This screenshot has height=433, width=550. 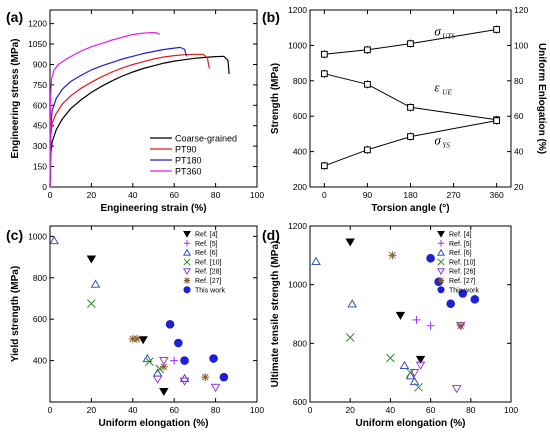 I want to click on annotation-symbol: ε, so click(x=437, y=86).